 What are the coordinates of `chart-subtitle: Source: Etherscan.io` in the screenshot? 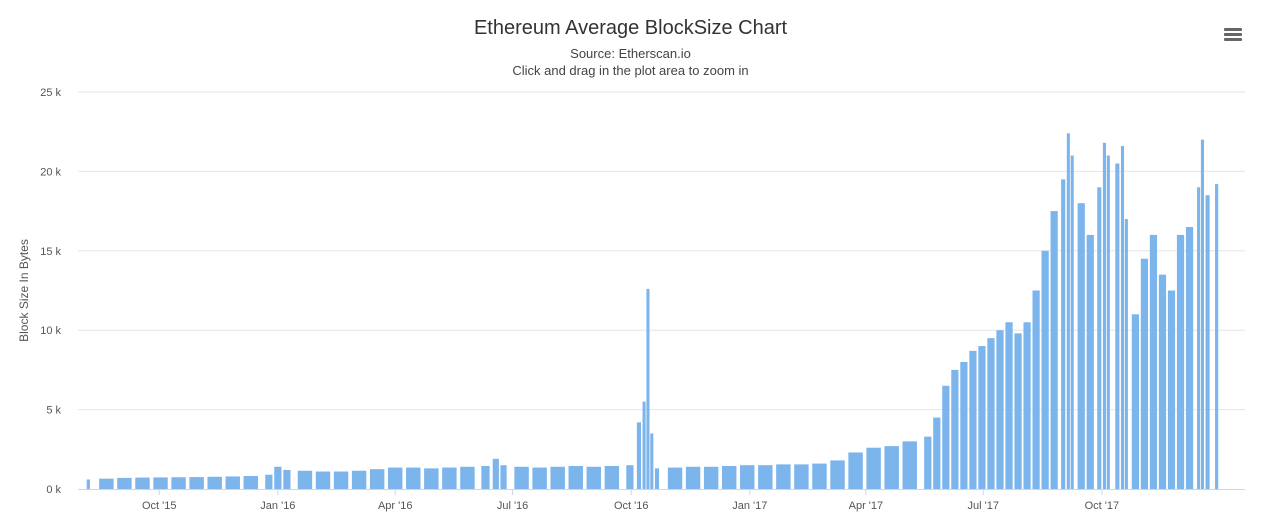 It's located at (630, 53).